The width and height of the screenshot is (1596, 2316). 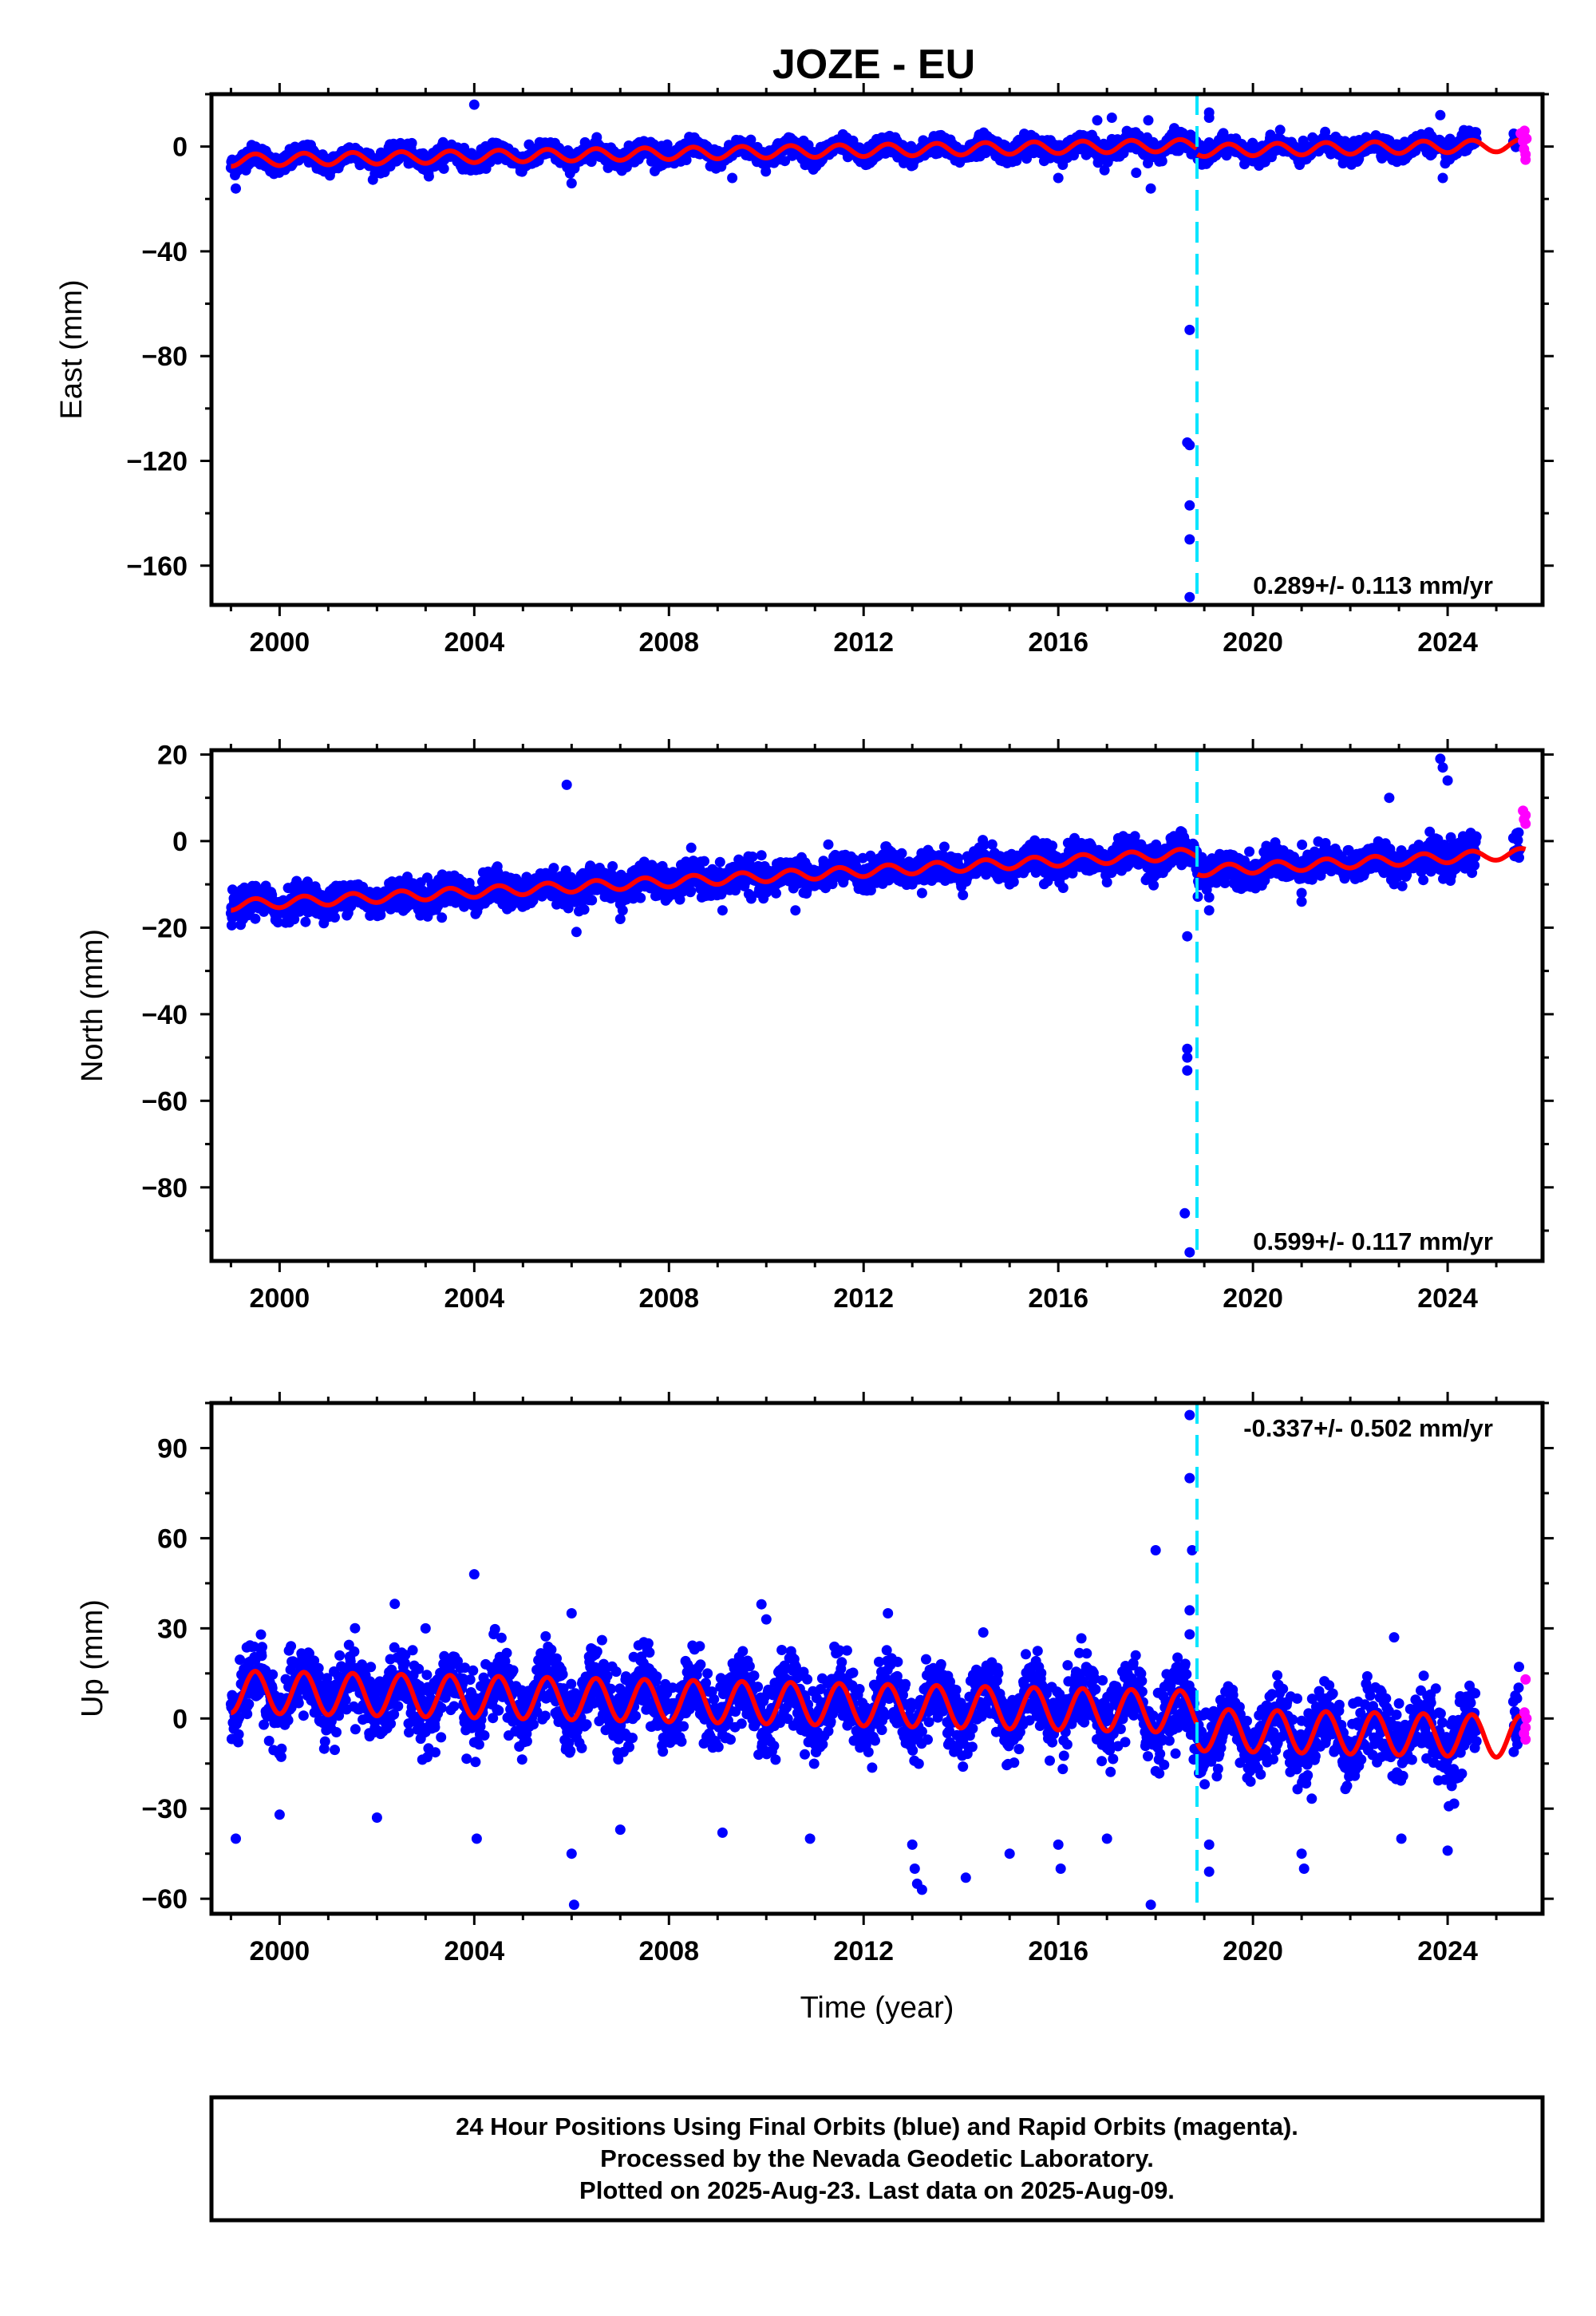 What do you see at coordinates (1058, 642) in the screenshot?
I see `x-tick-label: 2016` at bounding box center [1058, 642].